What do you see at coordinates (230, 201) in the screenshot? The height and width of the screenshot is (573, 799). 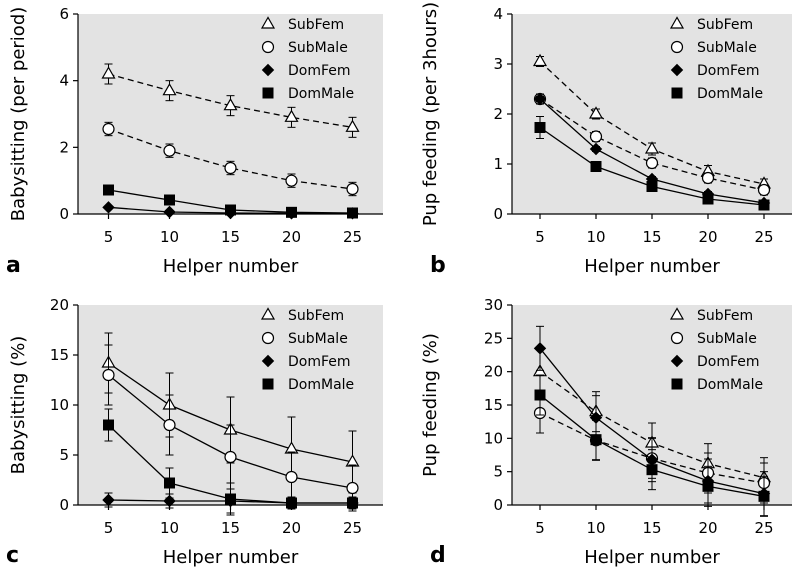 I see `series-dommale` at bounding box center [230, 201].